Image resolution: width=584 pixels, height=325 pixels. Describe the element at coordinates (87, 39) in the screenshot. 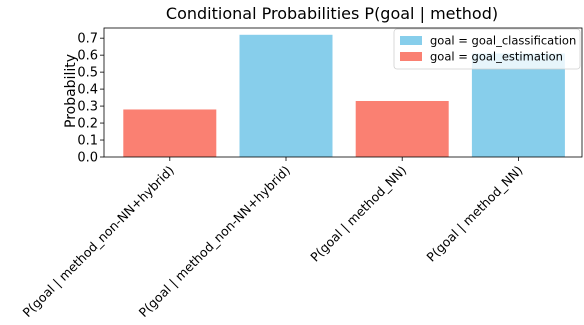

I see `y-tick-label: 0.7` at that location.